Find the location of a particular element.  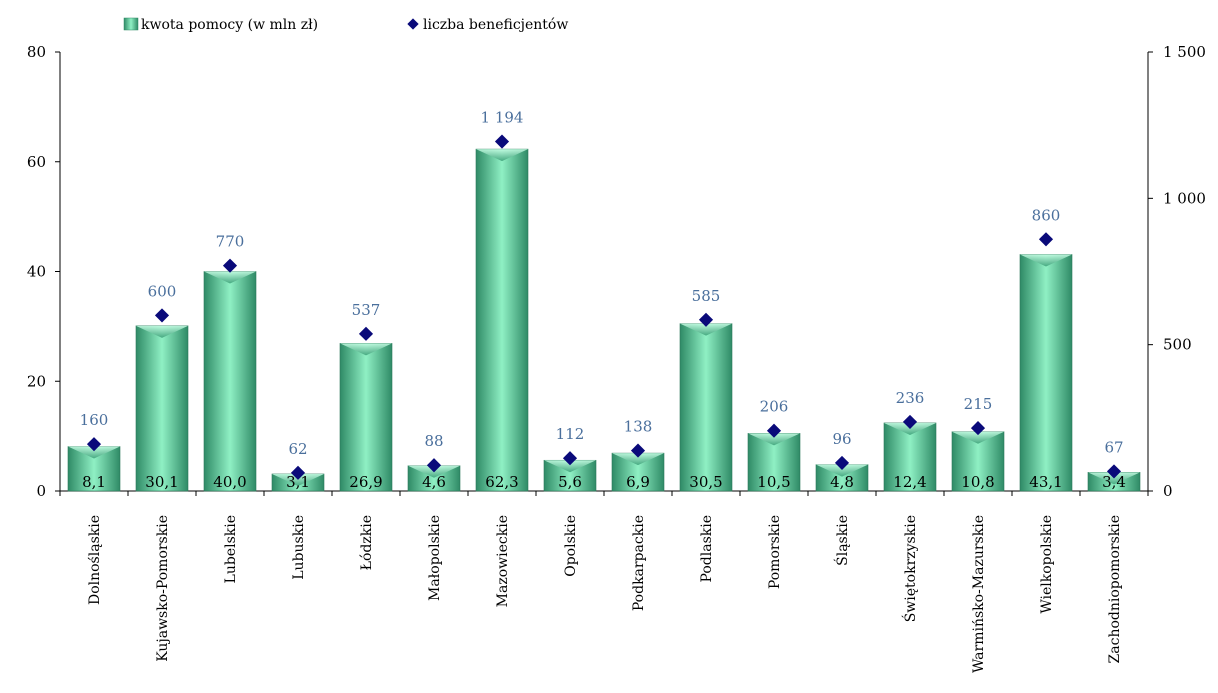

bar-value-label: 30,5 is located at coordinates (705, 482).